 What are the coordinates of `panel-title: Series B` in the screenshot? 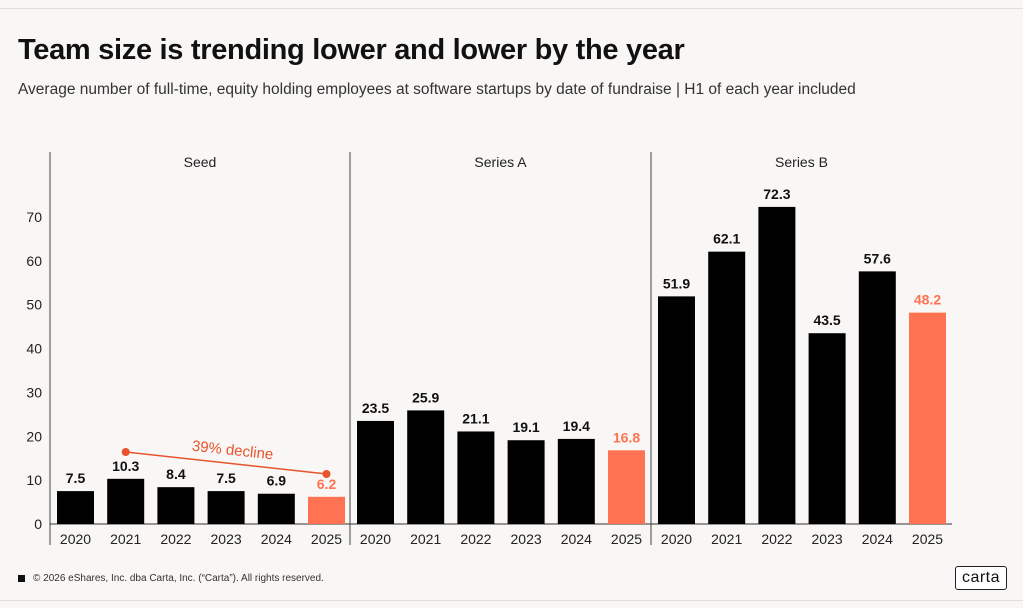 It's located at (801, 162).